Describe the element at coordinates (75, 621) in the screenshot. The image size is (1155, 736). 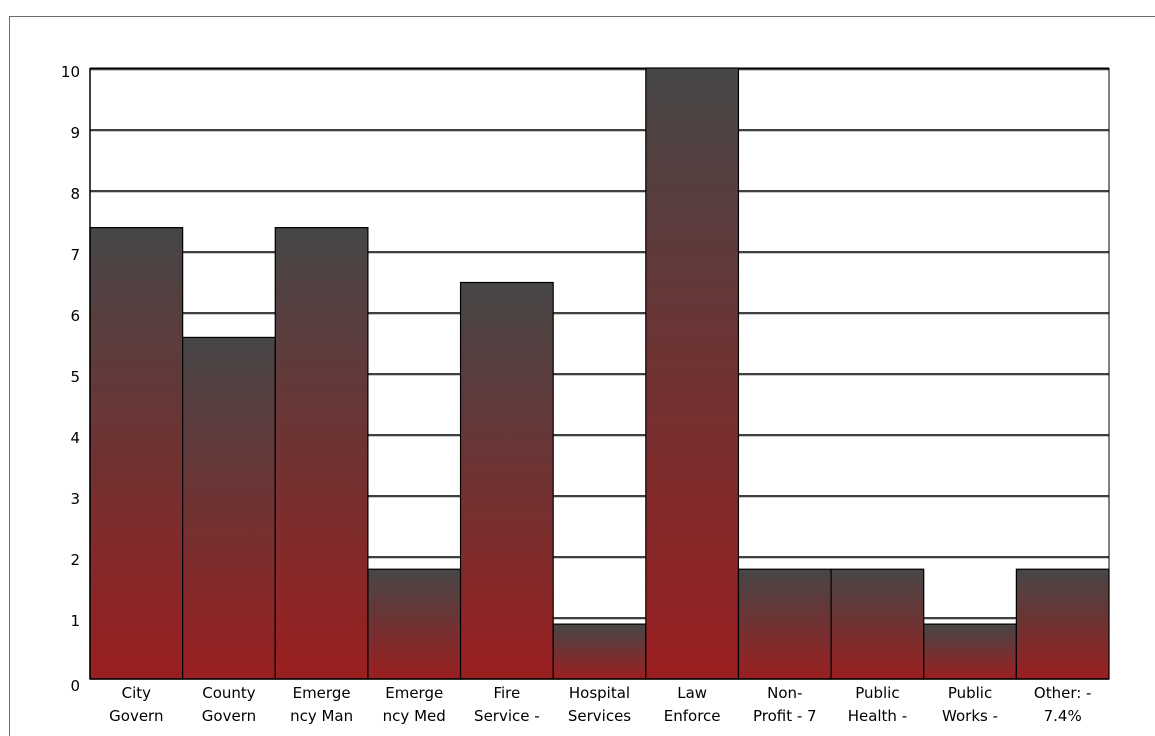
I see `y-tick-label: 1` at that location.